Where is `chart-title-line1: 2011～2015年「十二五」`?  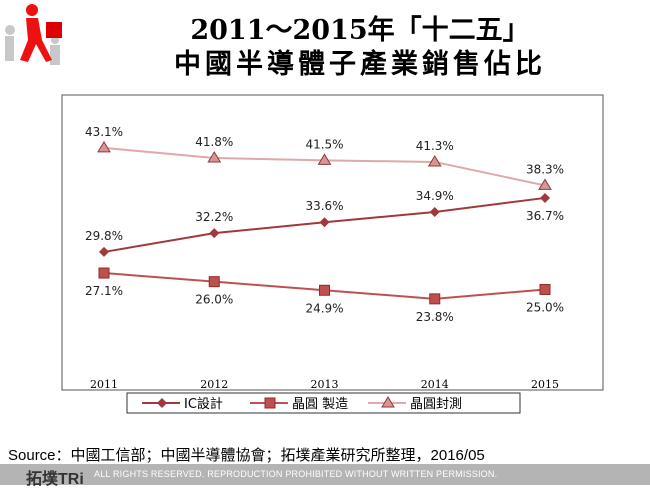 chart-title-line1: 2011～2015年「十二五」 is located at coordinates (360, 30).